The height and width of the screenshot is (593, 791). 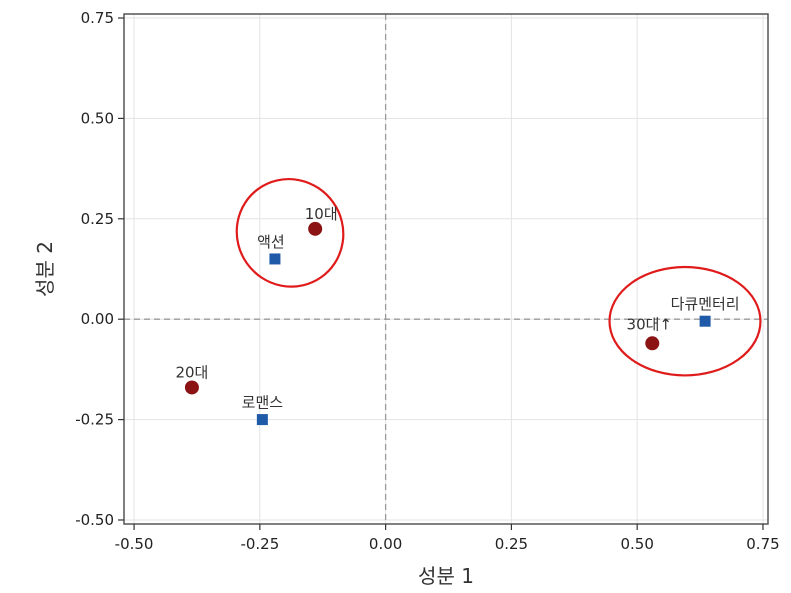 I want to click on y-tick-label: -0.25, so click(x=94, y=420).